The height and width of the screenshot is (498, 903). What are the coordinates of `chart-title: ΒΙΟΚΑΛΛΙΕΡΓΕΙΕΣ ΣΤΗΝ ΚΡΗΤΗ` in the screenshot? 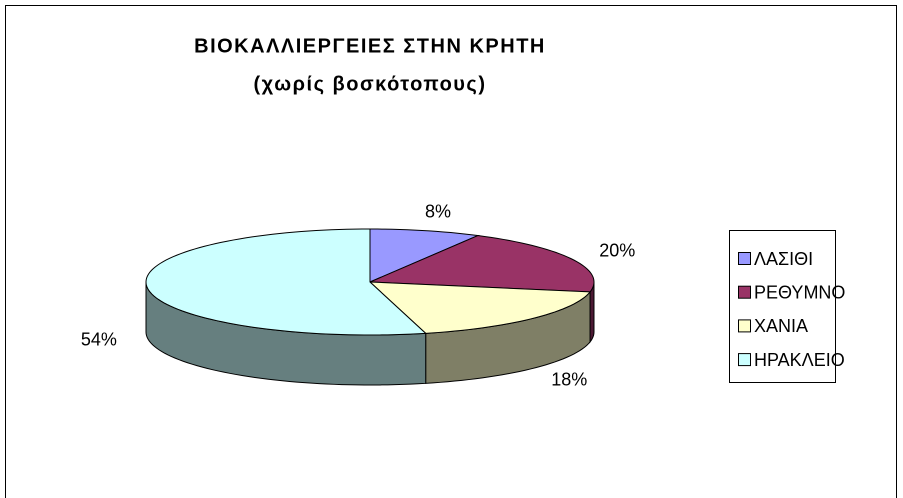 It's located at (370, 46).